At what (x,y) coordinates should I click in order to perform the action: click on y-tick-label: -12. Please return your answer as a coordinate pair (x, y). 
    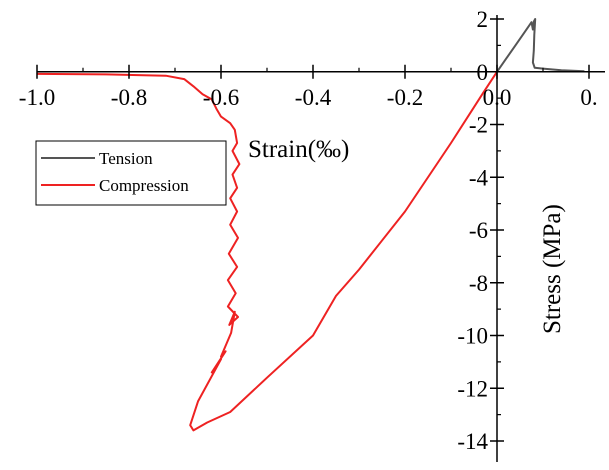
    Looking at the image, I should click on (472, 388).